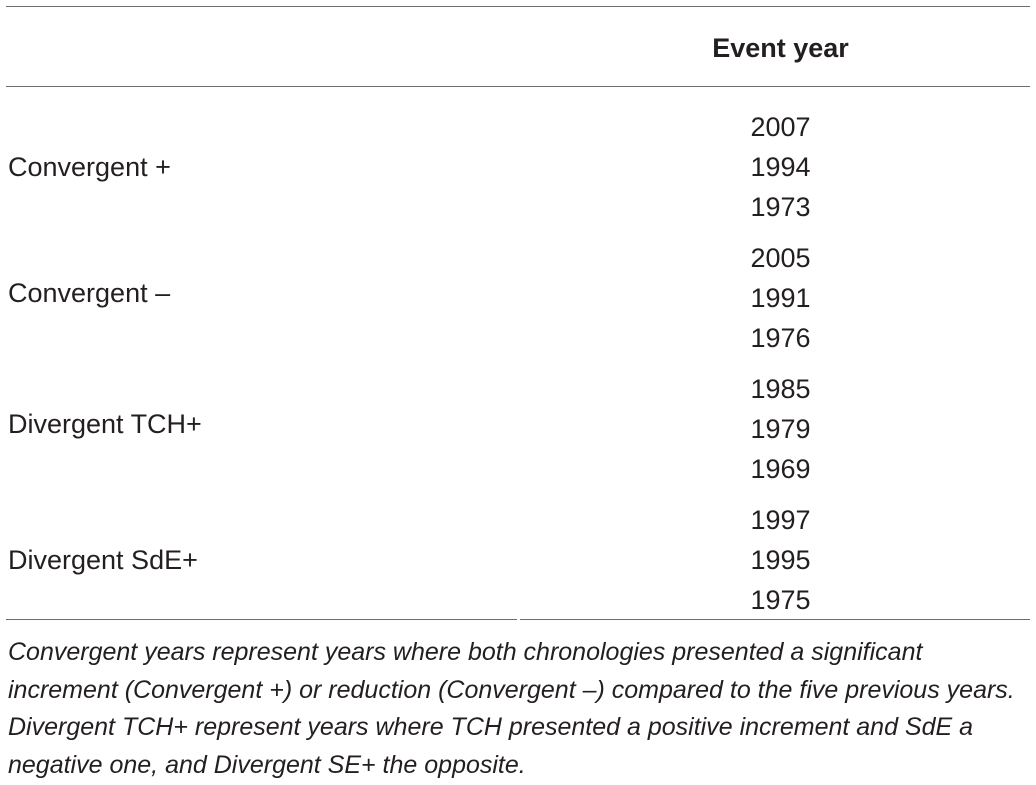 This screenshot has width=1036, height=785. Describe the element at coordinates (780, 520) in the screenshot. I see `event-year-value: 1997` at that location.